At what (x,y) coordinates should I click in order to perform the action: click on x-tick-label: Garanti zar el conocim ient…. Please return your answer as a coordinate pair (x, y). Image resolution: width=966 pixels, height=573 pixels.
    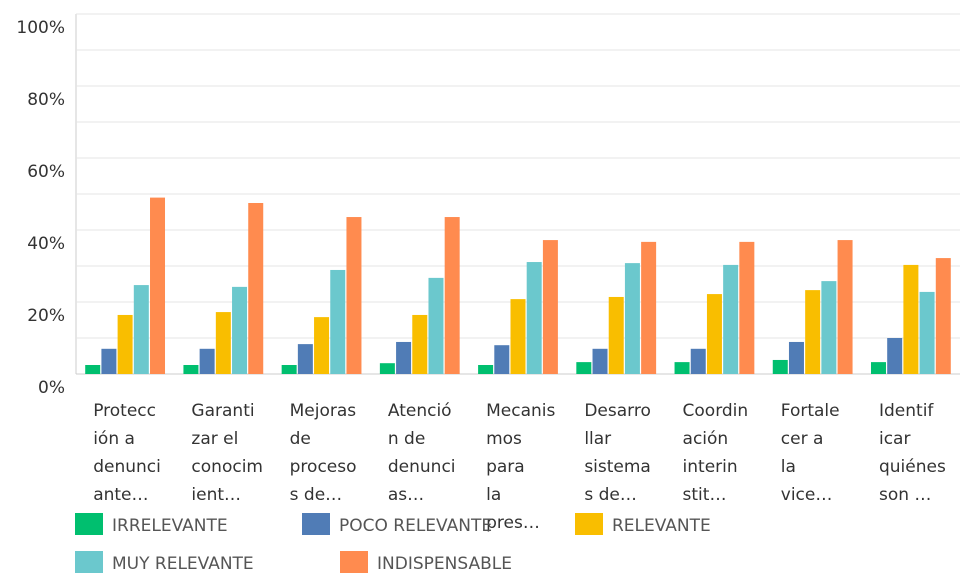
    Looking at the image, I should click on (227, 453).